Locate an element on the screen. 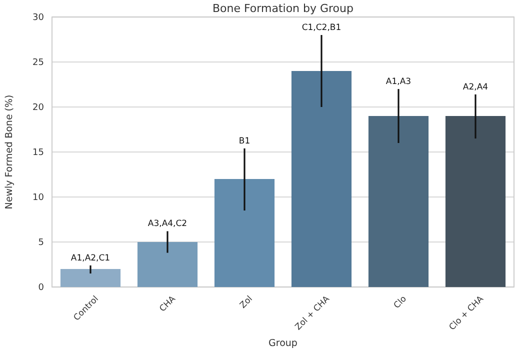 Image resolution: width=522 pixels, height=352 pixels. annotation: A2,A4 is located at coordinates (475, 87).